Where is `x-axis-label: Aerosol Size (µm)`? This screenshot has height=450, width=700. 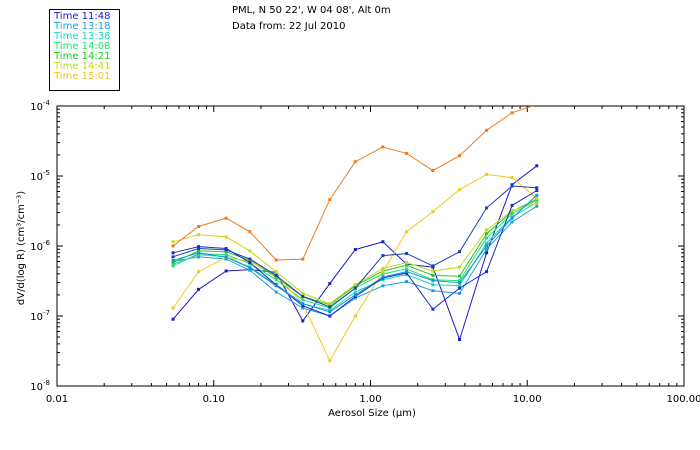
x-axis-label: Aerosol Size (µm) is located at coordinates (372, 413).